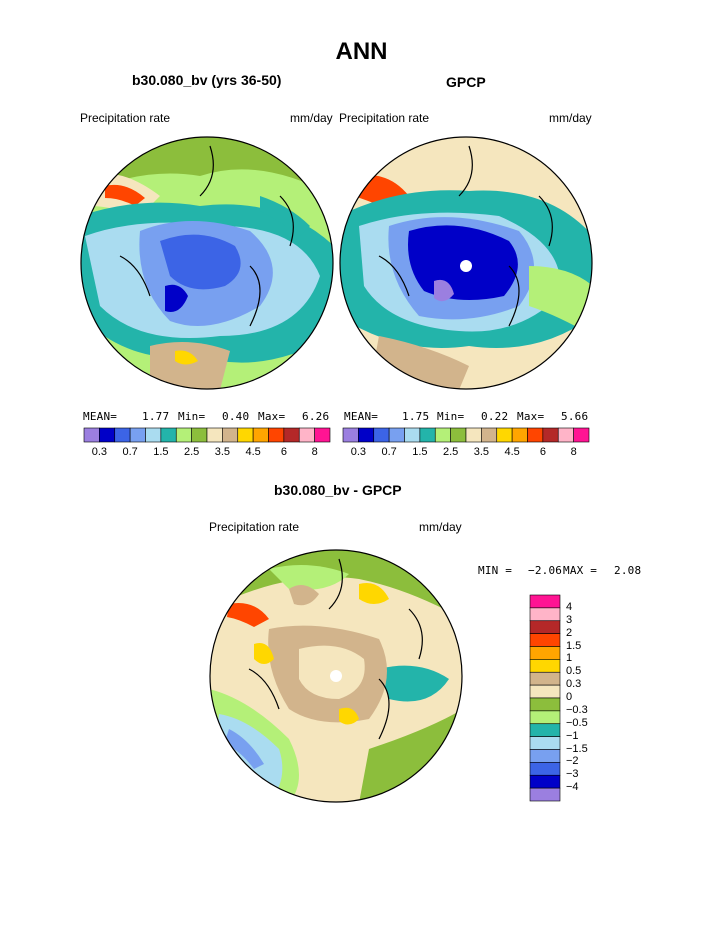 The image size is (723, 935). I want to click on colorbar-obs-tick-label: 0.3, so click(358, 452).